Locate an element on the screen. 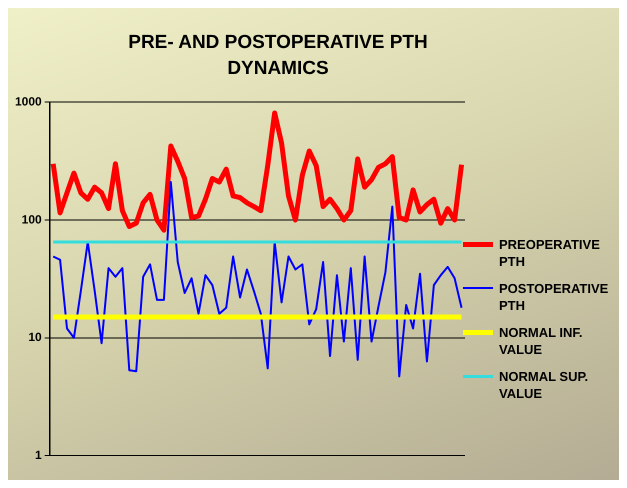  y-tick-label: 10 is located at coordinates (35, 337).